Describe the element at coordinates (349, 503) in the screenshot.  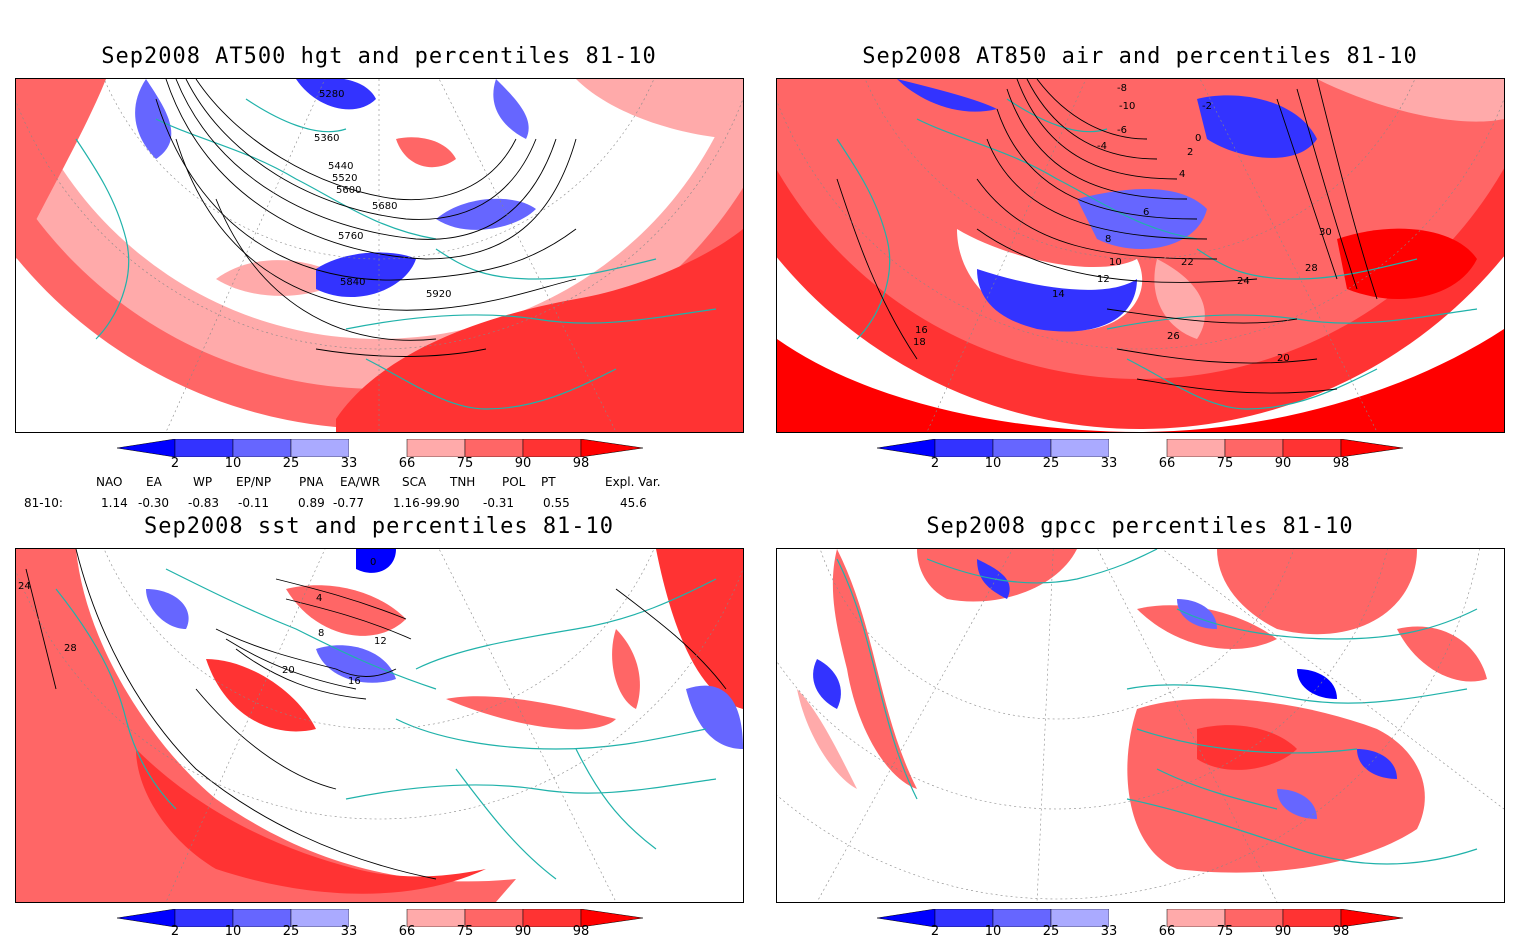
I see `index-value: -0.77` at that location.